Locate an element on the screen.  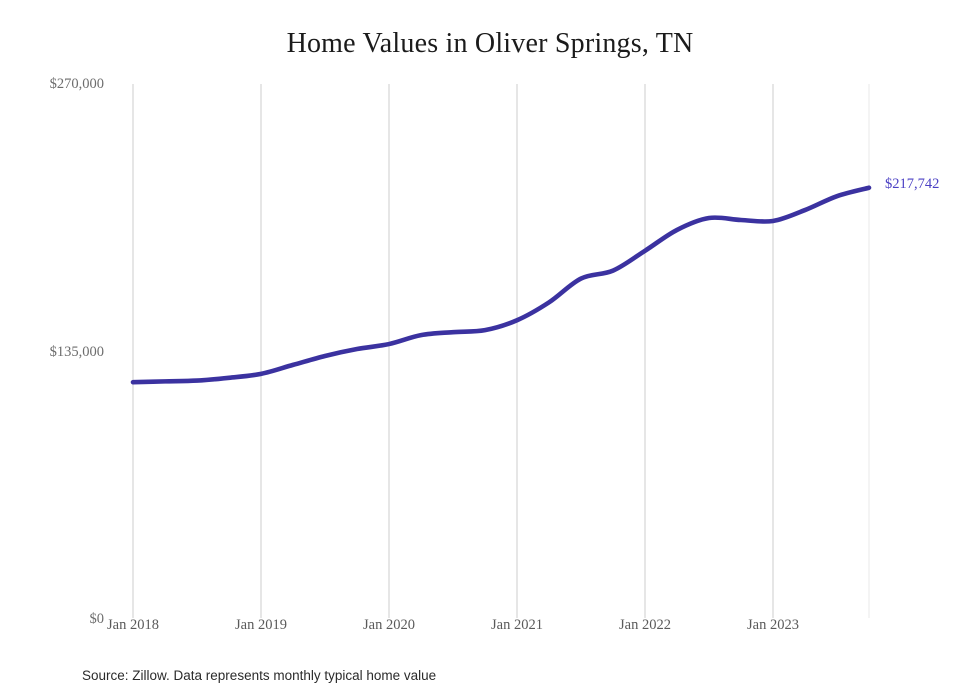
y-axis-tick-label-zero: $0 is located at coordinates (97, 619).